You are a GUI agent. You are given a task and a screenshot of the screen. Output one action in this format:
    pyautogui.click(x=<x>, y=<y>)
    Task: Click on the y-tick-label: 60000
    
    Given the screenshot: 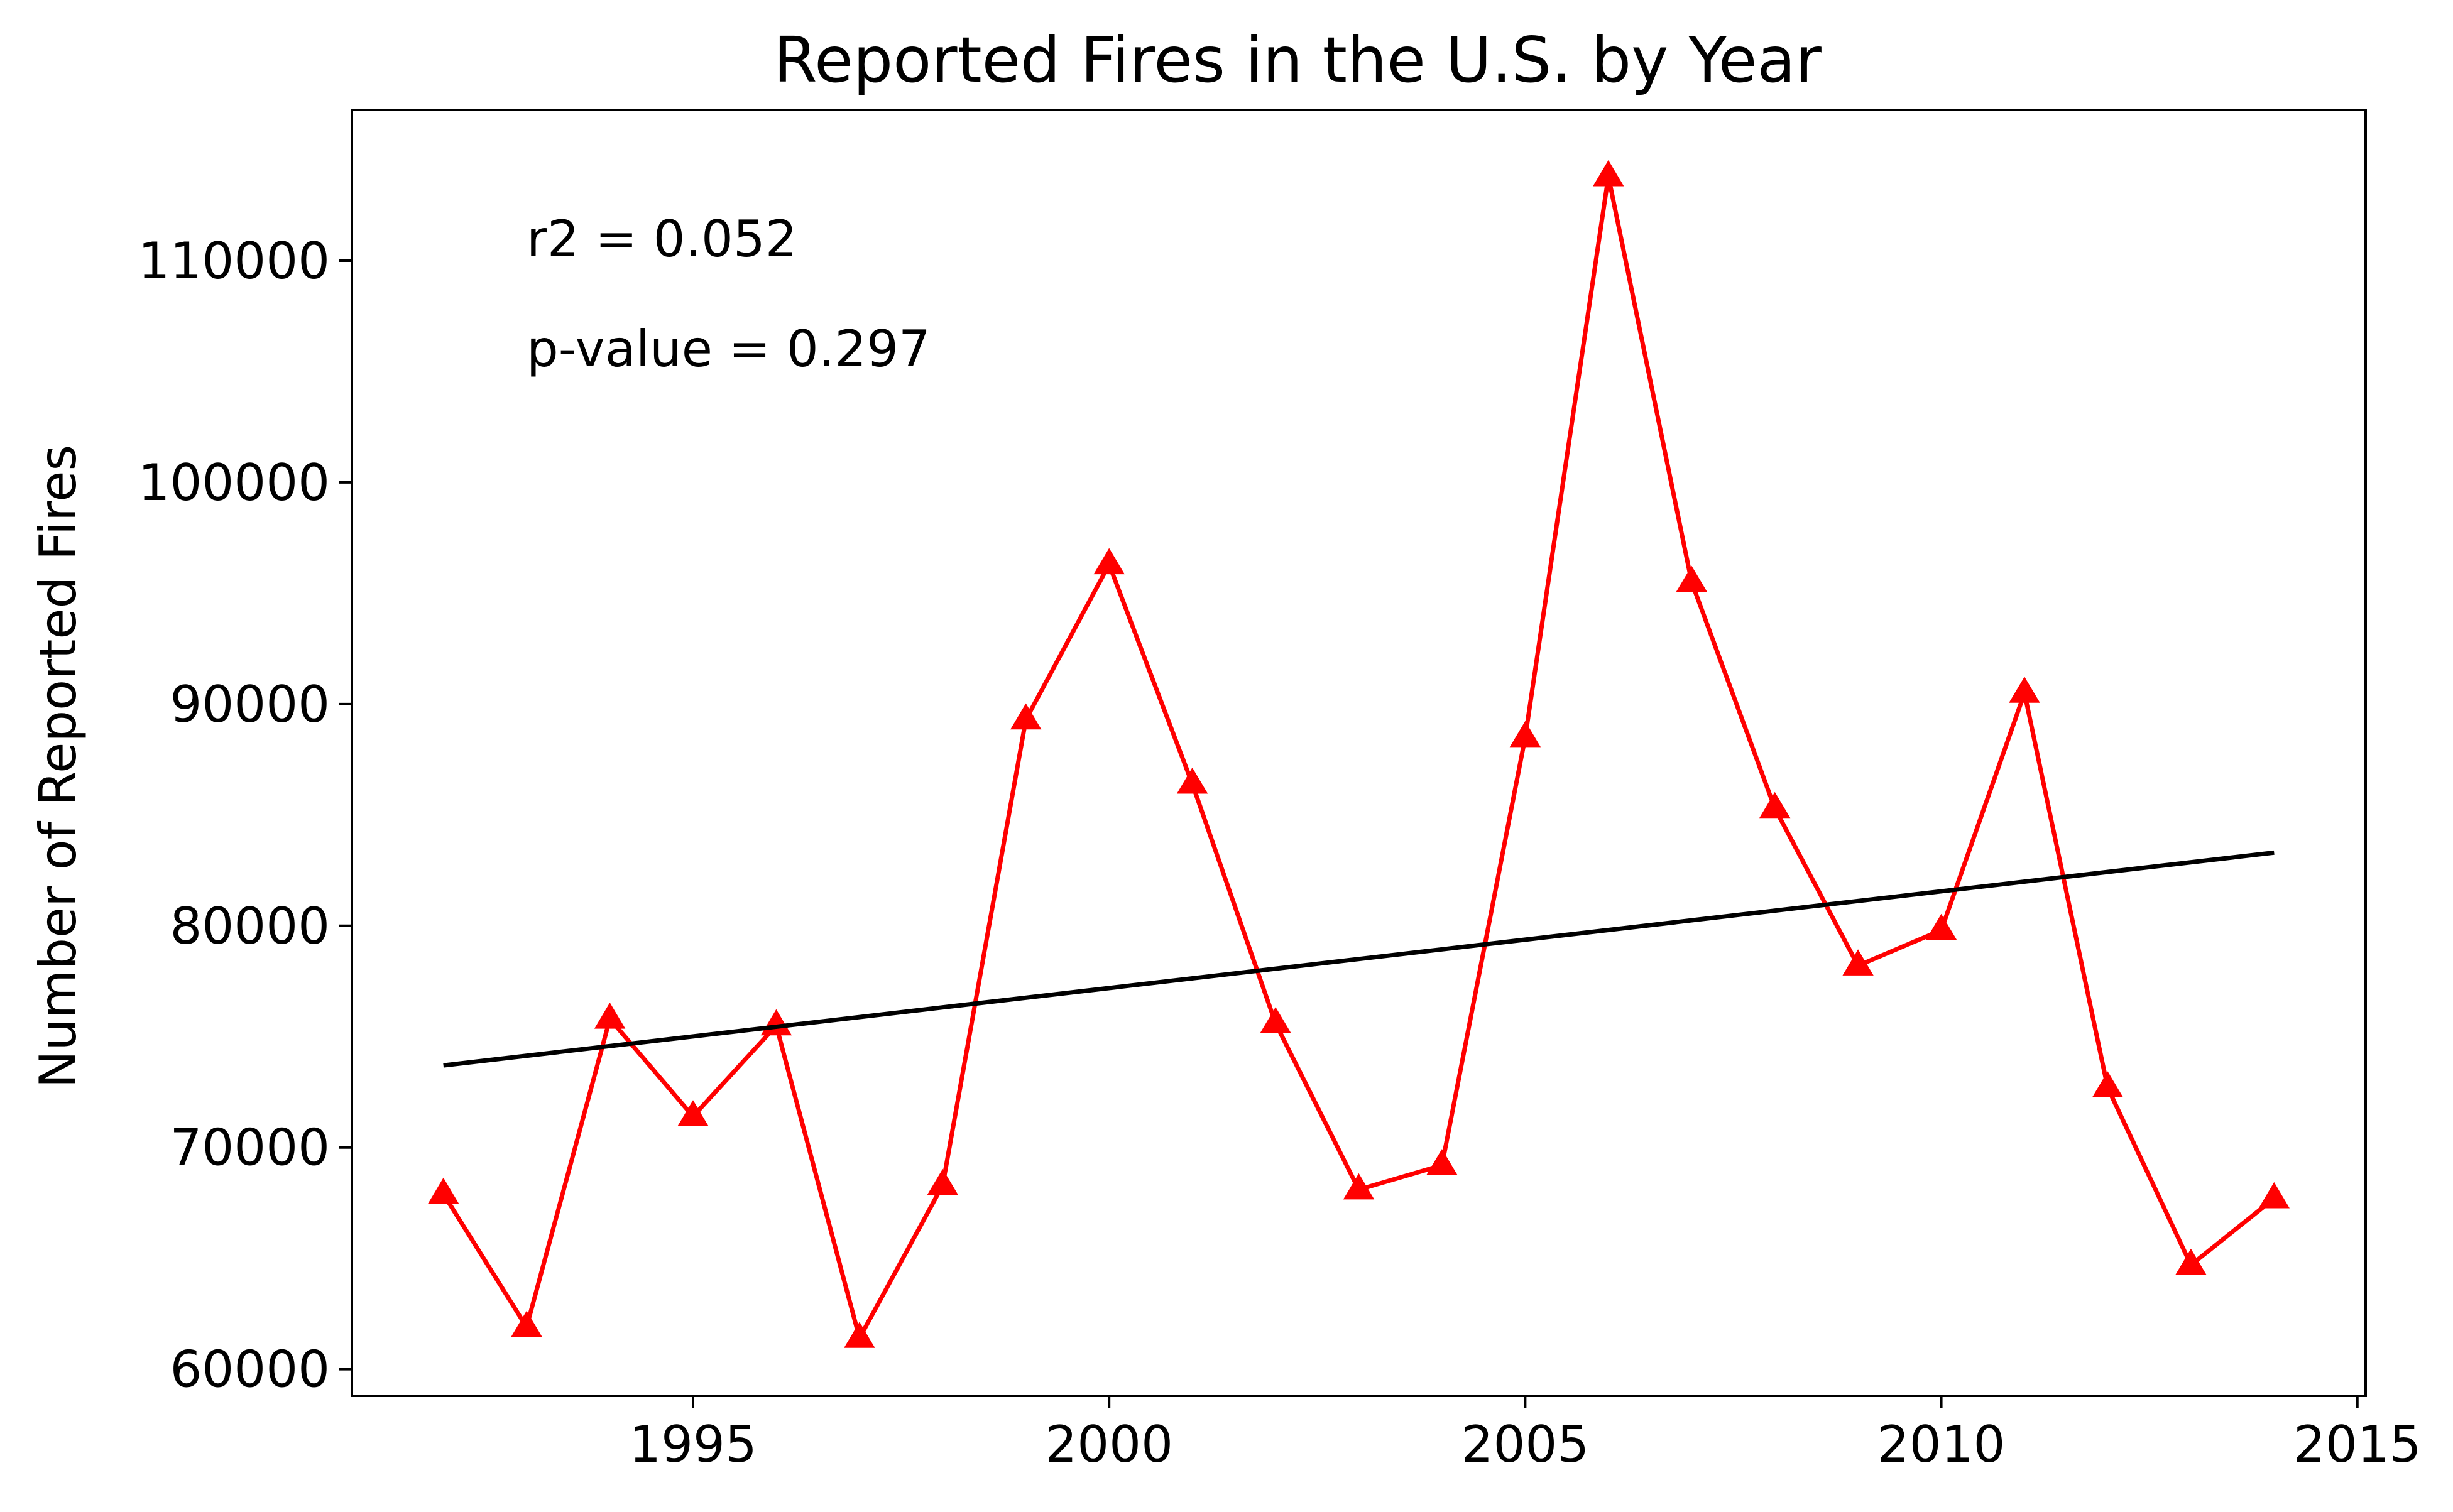 What is the action you would take?
    pyautogui.click(x=251, y=1370)
    